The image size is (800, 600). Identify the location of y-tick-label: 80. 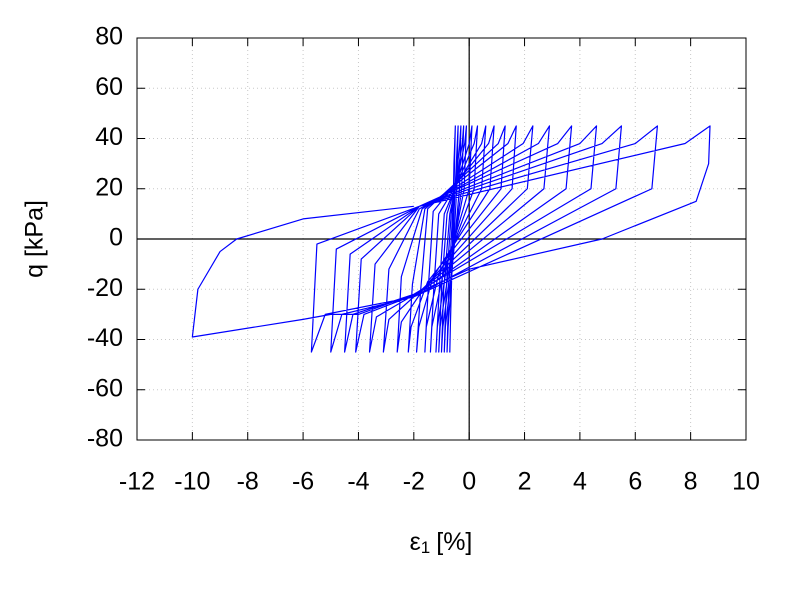
(109, 37).